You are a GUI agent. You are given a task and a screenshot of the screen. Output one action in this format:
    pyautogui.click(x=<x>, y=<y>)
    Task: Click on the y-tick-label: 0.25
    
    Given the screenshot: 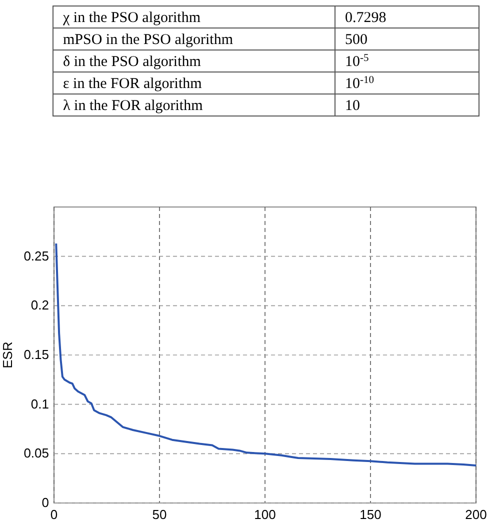 What is the action you would take?
    pyautogui.click(x=36, y=256)
    